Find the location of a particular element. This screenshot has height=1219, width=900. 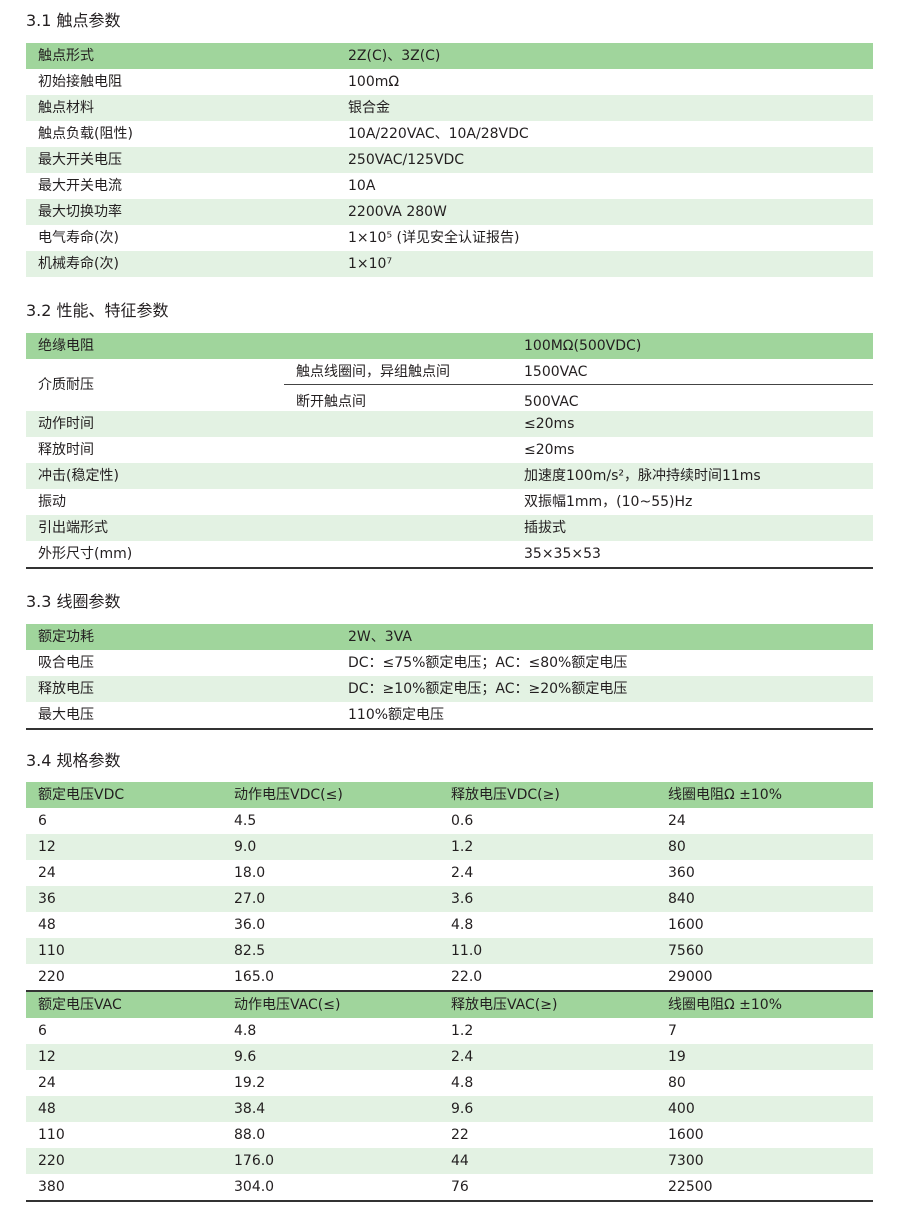

cell: 360 is located at coordinates (681, 873).